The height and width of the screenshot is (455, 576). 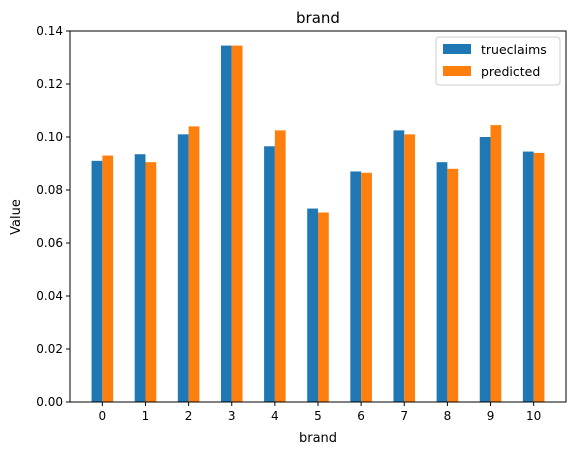 I want to click on y-tick-label: 0.02, so click(x=49, y=349).